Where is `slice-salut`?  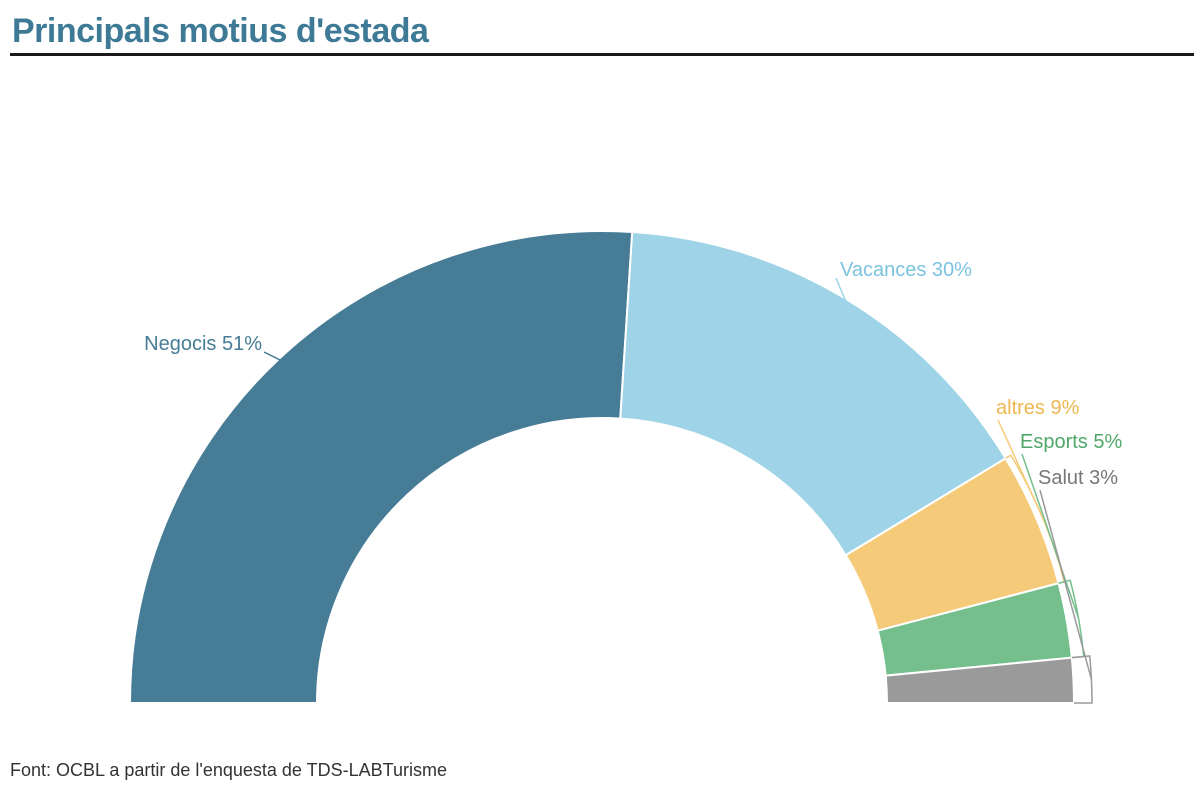 slice-salut is located at coordinates (980, 680).